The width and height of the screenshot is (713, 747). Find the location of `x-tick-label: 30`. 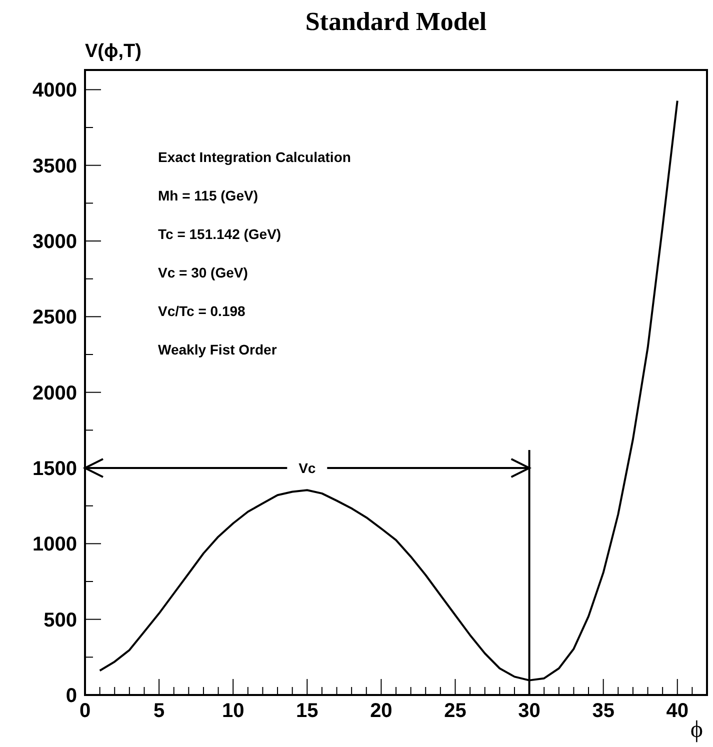

x-tick-label: 30 is located at coordinates (529, 711).